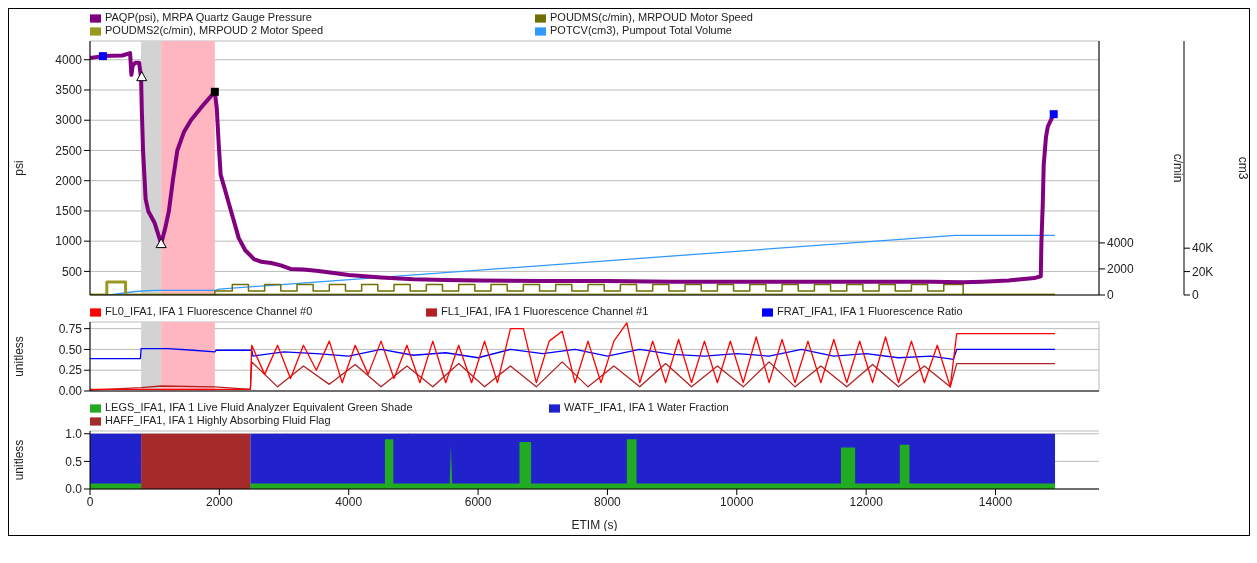 This screenshot has width=1257, height=563. I want to click on y3-tick-label: 40K, so click(1203, 248).